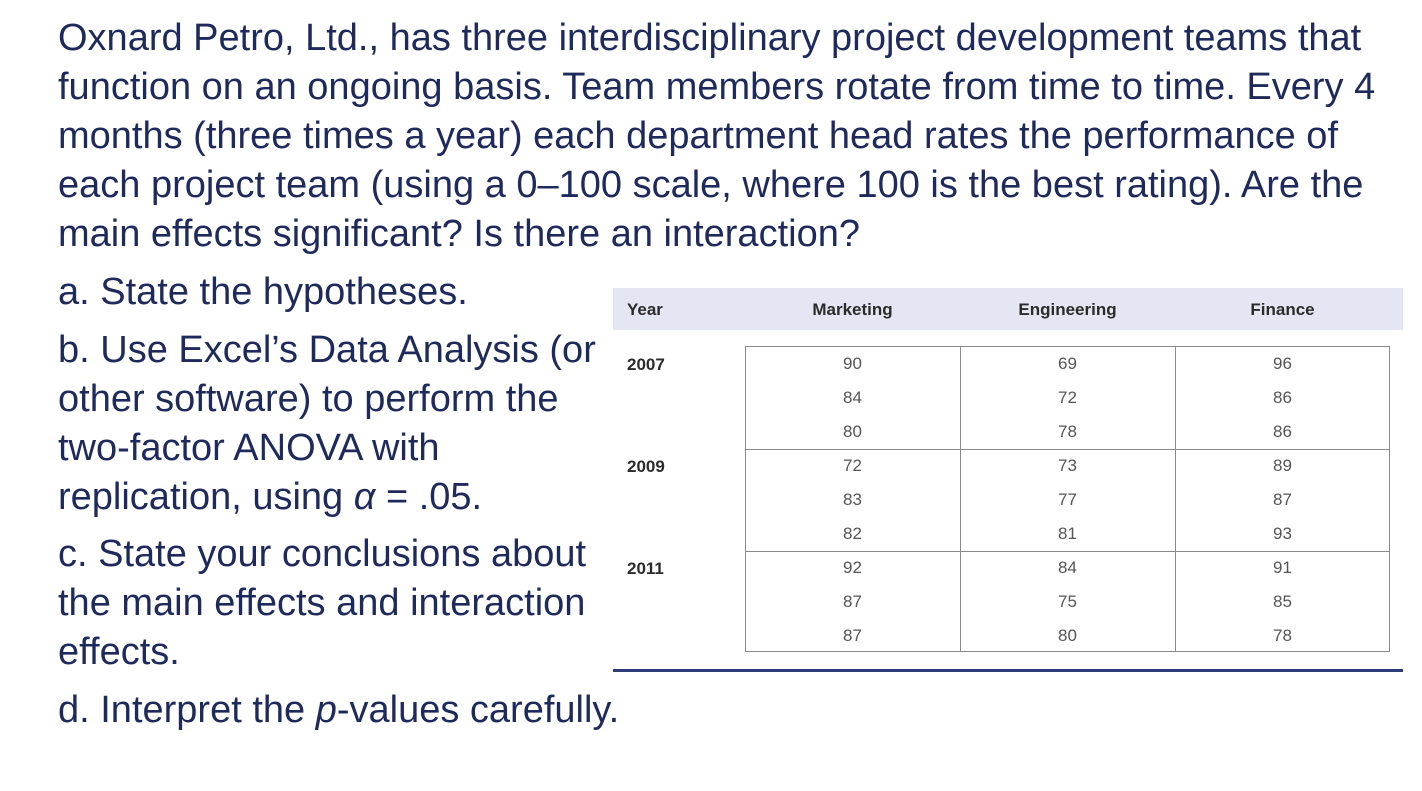 This screenshot has width=1422, height=791. What do you see at coordinates (1282, 309) in the screenshot?
I see `header-finance: Finance` at bounding box center [1282, 309].